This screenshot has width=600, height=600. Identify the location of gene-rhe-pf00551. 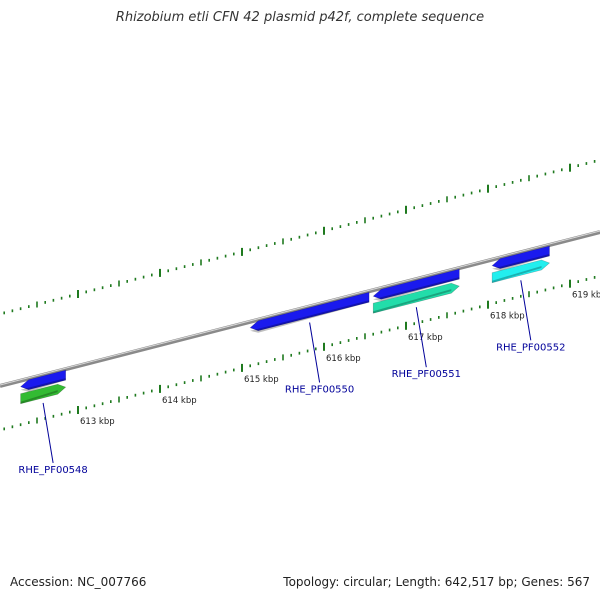
(416, 298).